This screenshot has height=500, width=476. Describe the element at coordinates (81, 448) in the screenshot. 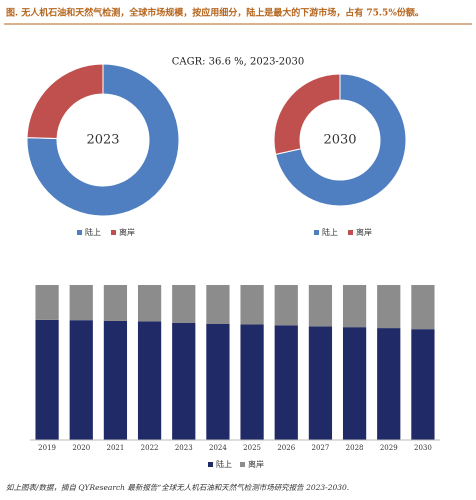

I see `x-tick-label: 2020` at that location.